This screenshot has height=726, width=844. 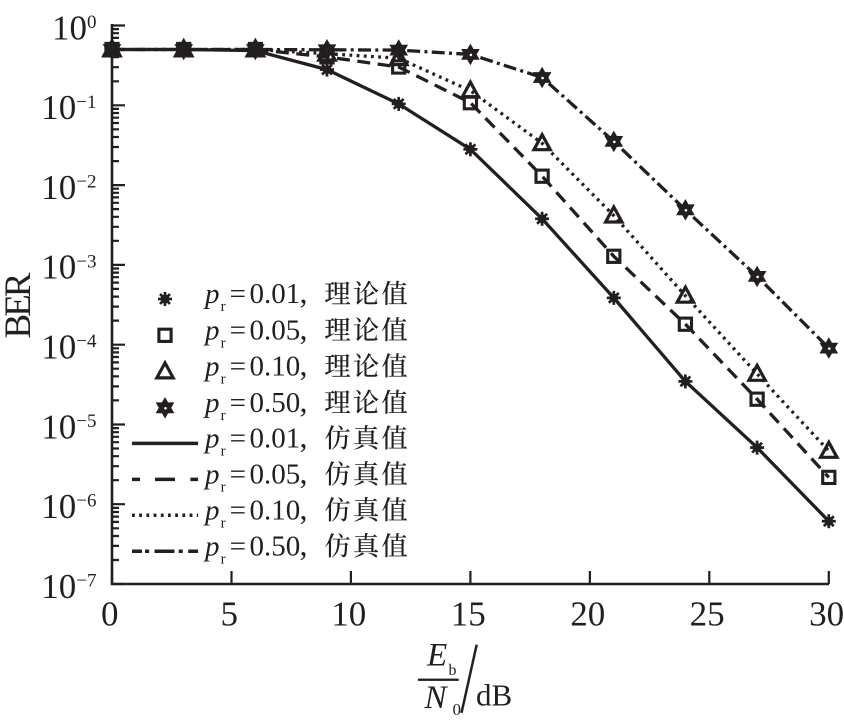 What do you see at coordinates (19, 305) in the screenshot?
I see `svg-text: BER` at bounding box center [19, 305].